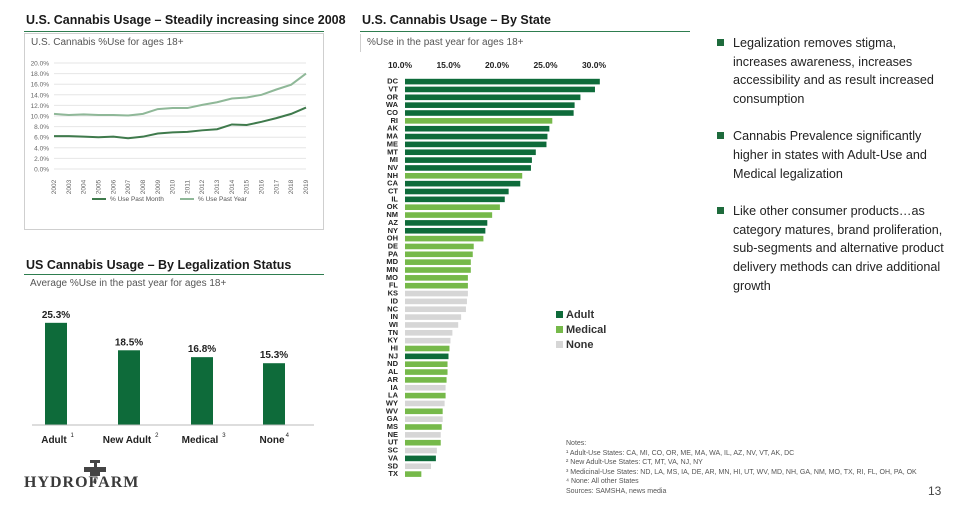  Describe the element at coordinates (559, 329) in the screenshot. I see `legend-swatch-medical` at that location.